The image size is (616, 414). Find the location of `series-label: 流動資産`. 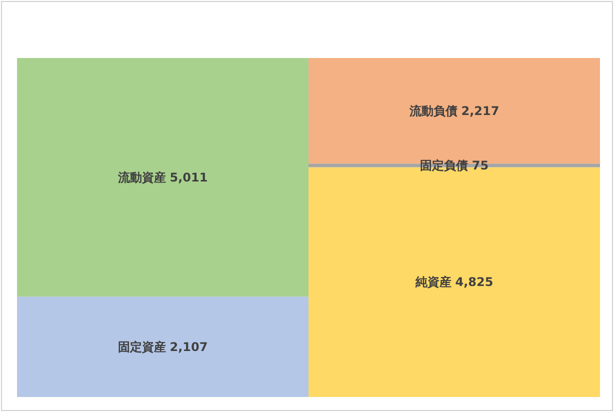

series-label: 流動資産 is located at coordinates (141, 177).